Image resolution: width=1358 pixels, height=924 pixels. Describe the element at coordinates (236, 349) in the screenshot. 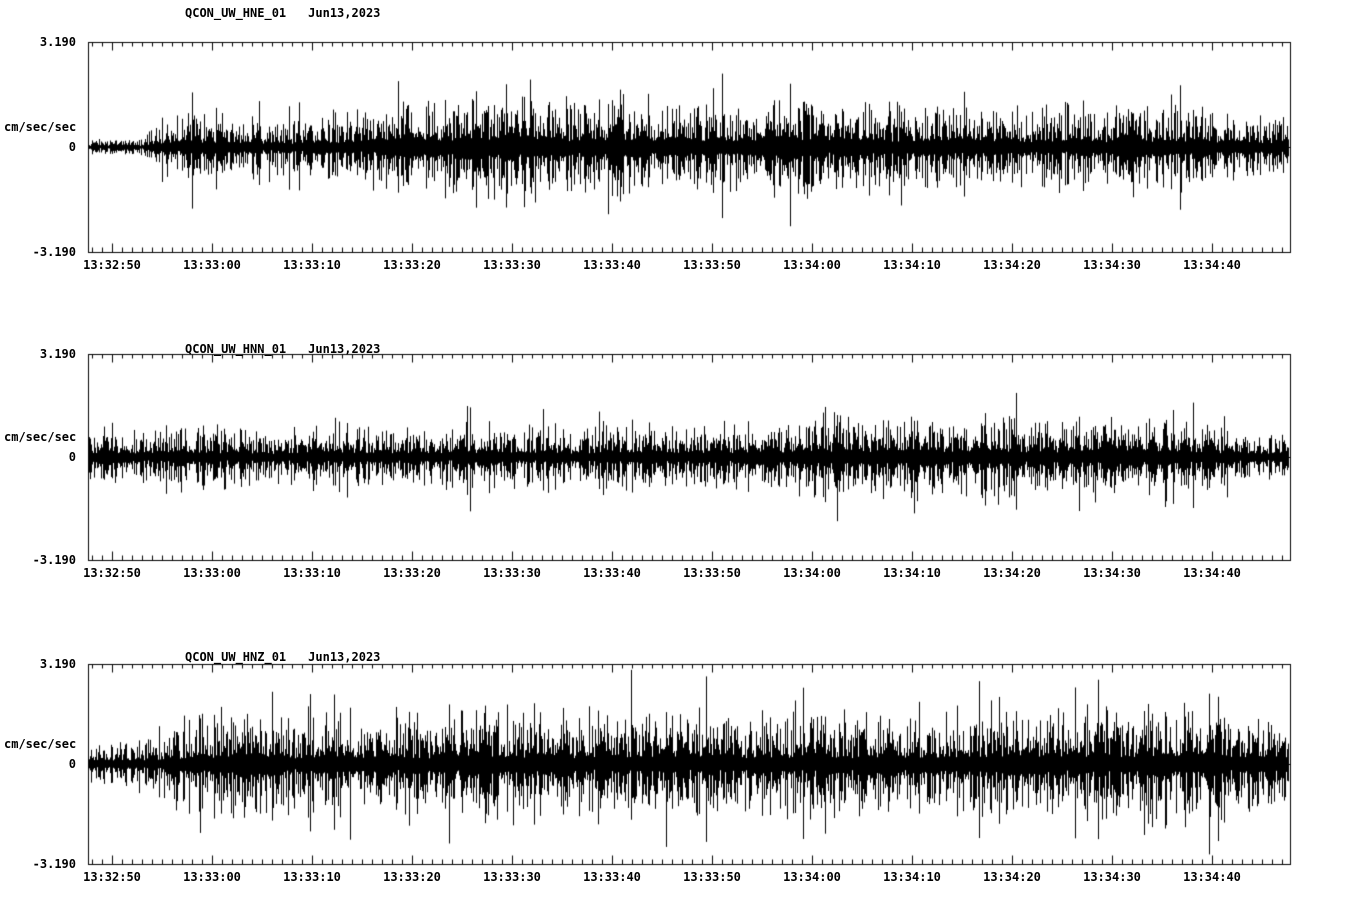

I see `station-channel-label: QCON_UW_HNN_01` at that location.